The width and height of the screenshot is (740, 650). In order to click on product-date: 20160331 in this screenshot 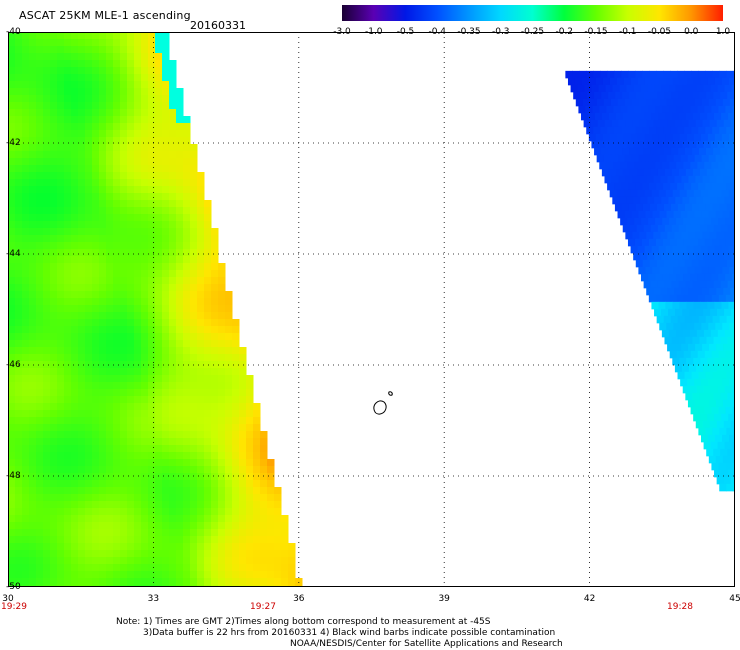, I will do `click(218, 25)`.